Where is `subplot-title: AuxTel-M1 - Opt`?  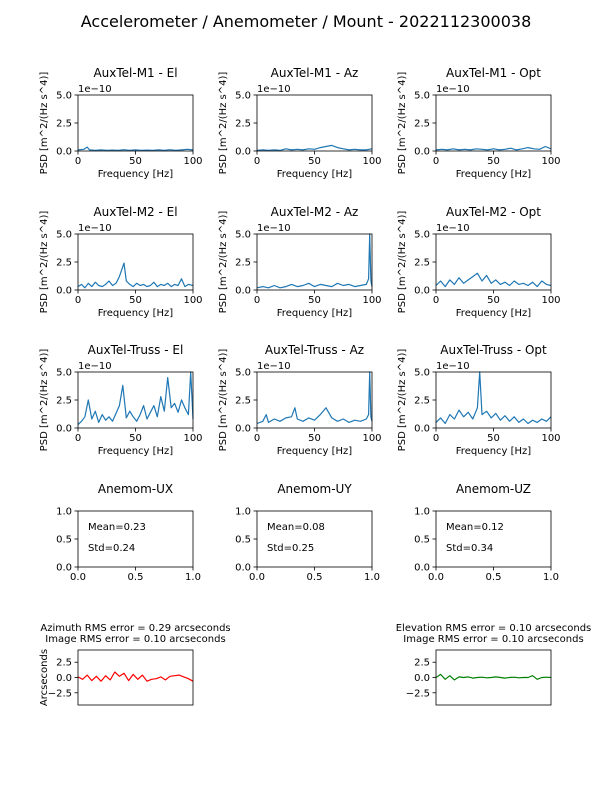 subplot-title: AuxTel-M1 - Opt is located at coordinates (493, 73).